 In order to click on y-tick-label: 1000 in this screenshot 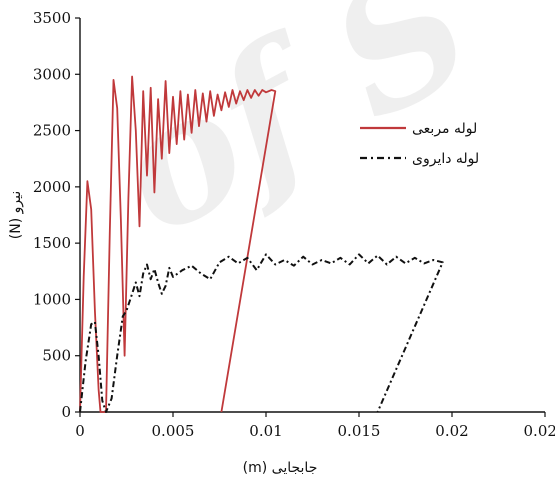, I will do `click(52, 299)`.